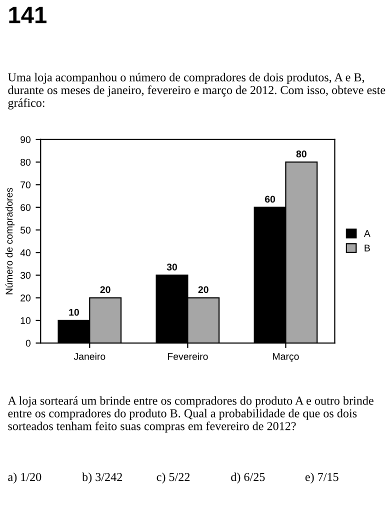  Describe the element at coordinates (286, 357) in the screenshot. I see `x-tick-label: Março` at that location.